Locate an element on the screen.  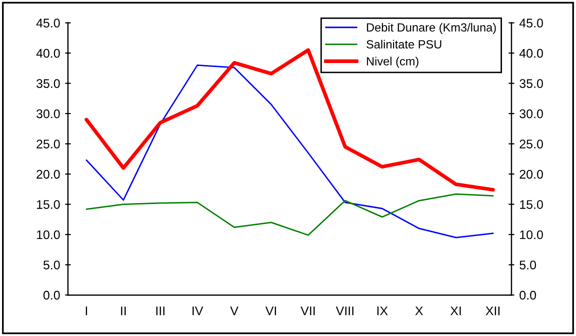
y-tick-label: 15.0 is located at coordinates (48, 204).